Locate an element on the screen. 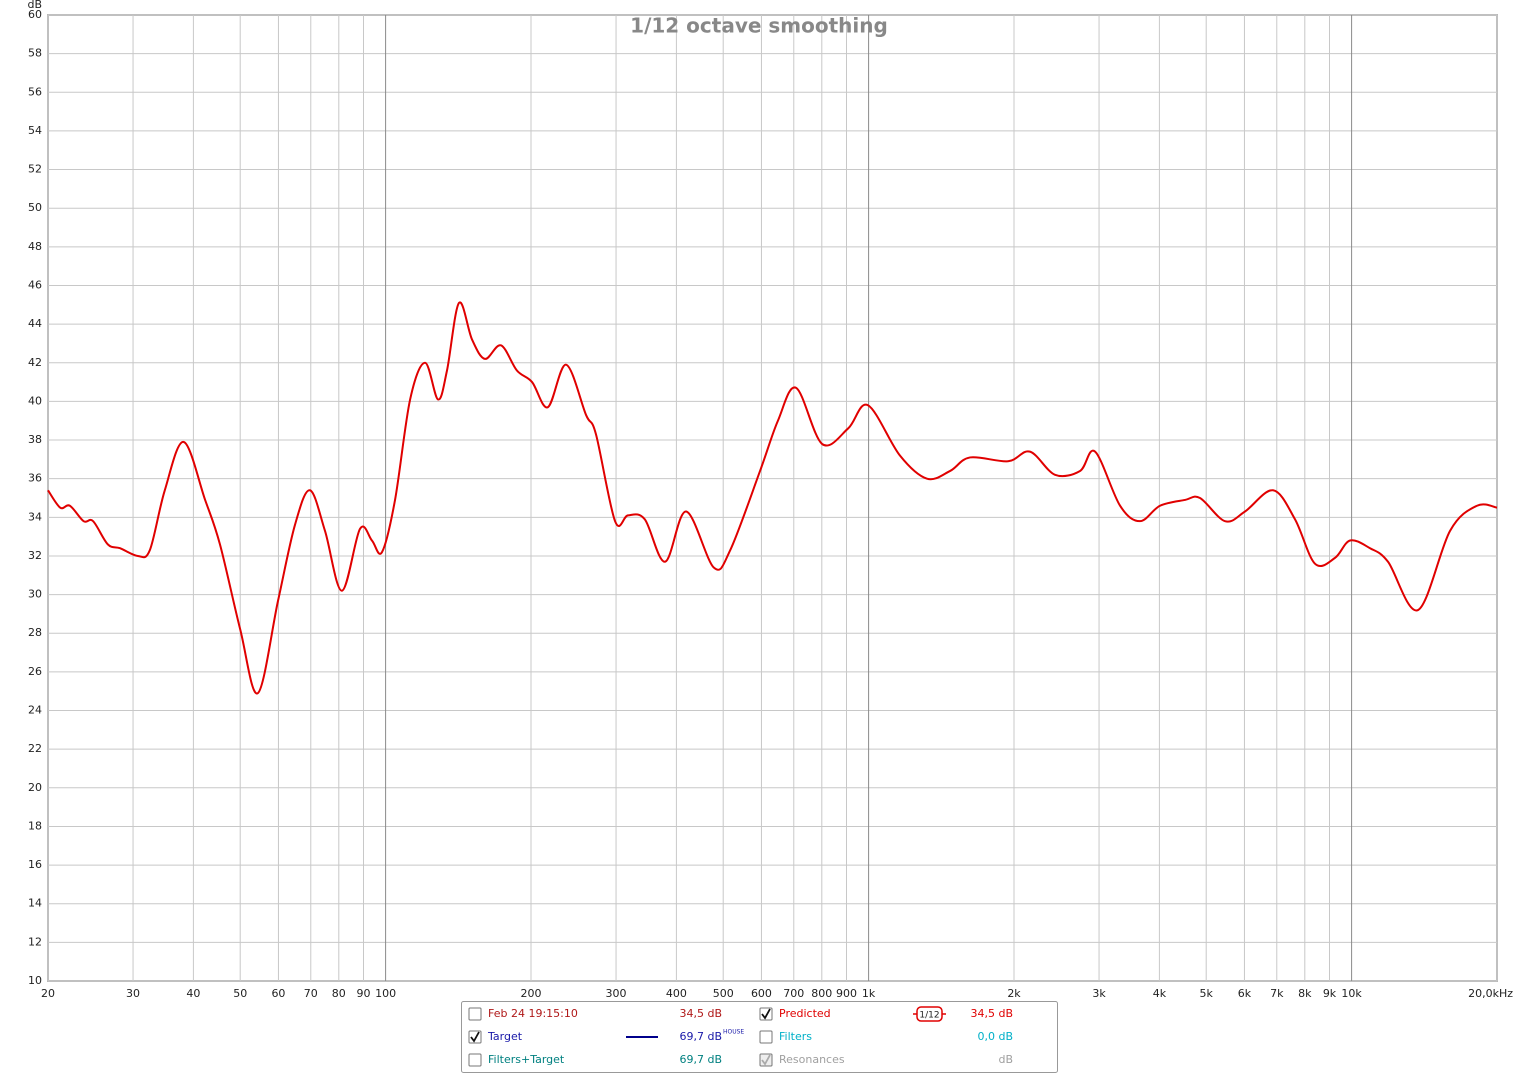 The width and height of the screenshot is (1520, 1079). x-tick-label: 2k is located at coordinates (1014, 993).